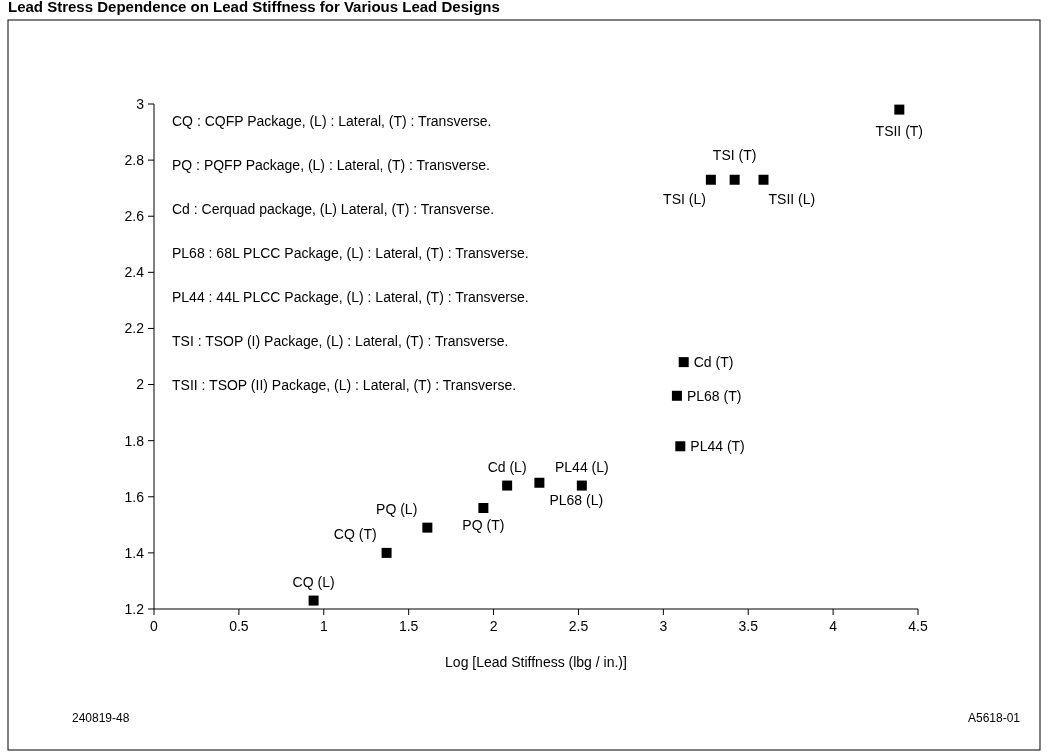 Image resolution: width=1047 pixels, height=756 pixels. Describe the element at coordinates (493, 626) in the screenshot. I see `x-tick-label: 2` at that location.